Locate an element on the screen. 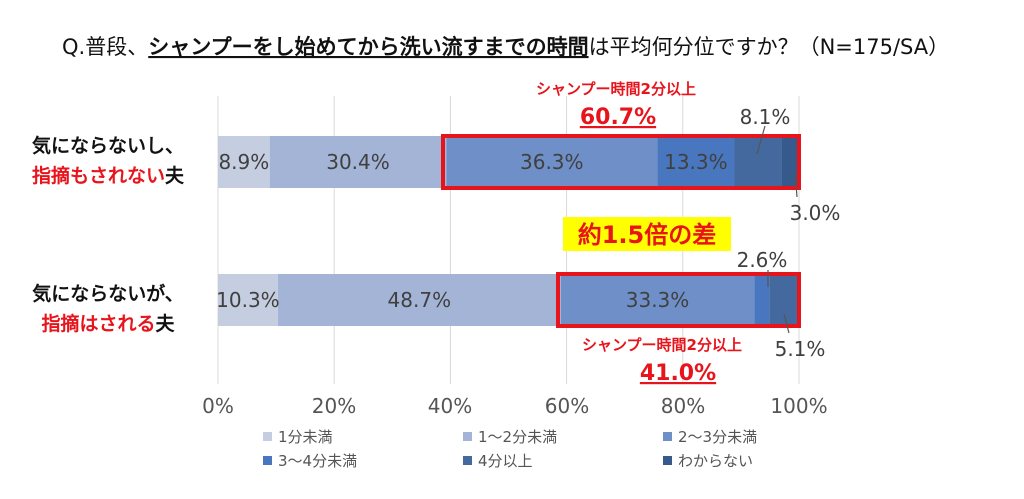 The height and width of the screenshot is (499, 1024). label-bottom-3min: 2.6% is located at coordinates (762, 260).